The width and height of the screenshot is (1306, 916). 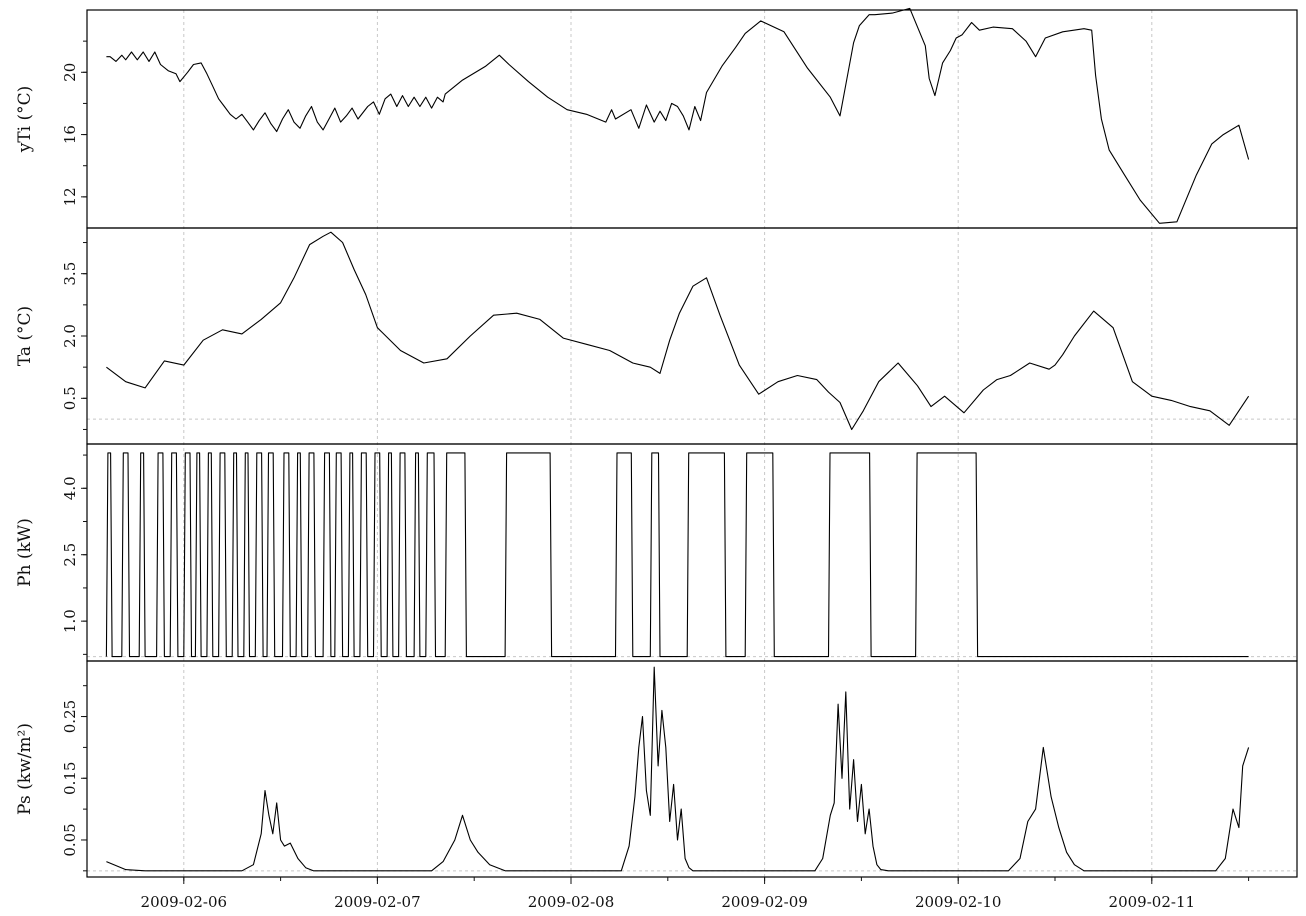 I want to click on panel-3-ytick-label-1: 0.15, so click(x=70, y=778).